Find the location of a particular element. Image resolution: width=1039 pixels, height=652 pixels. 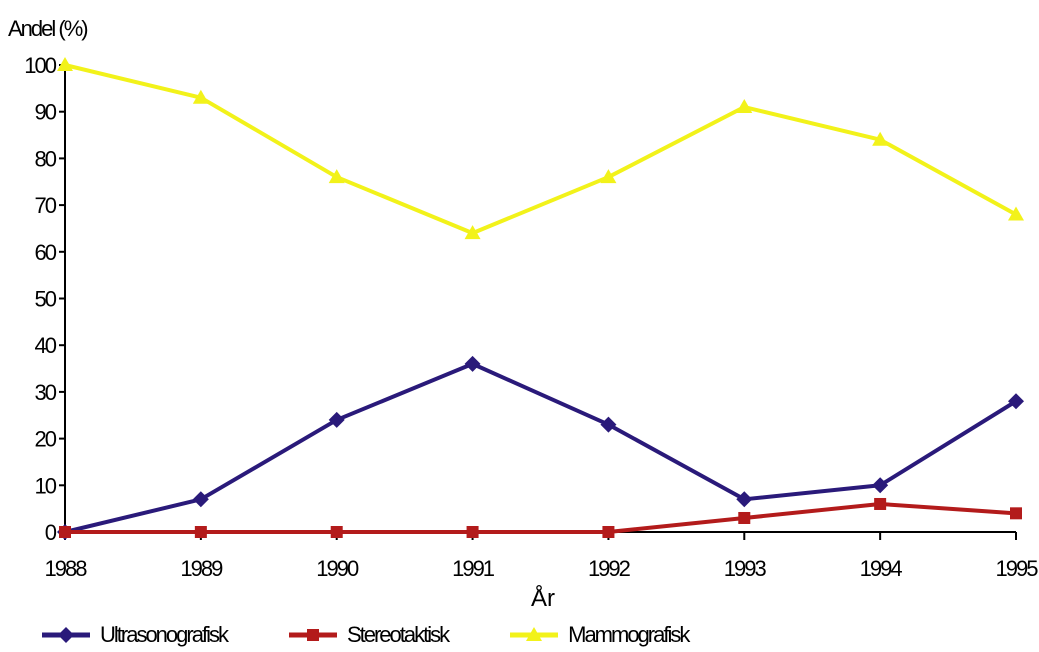

y-axis: 0 10 20 30 40 50 60 70 80 90 100 is located at coordinates (45, 299).